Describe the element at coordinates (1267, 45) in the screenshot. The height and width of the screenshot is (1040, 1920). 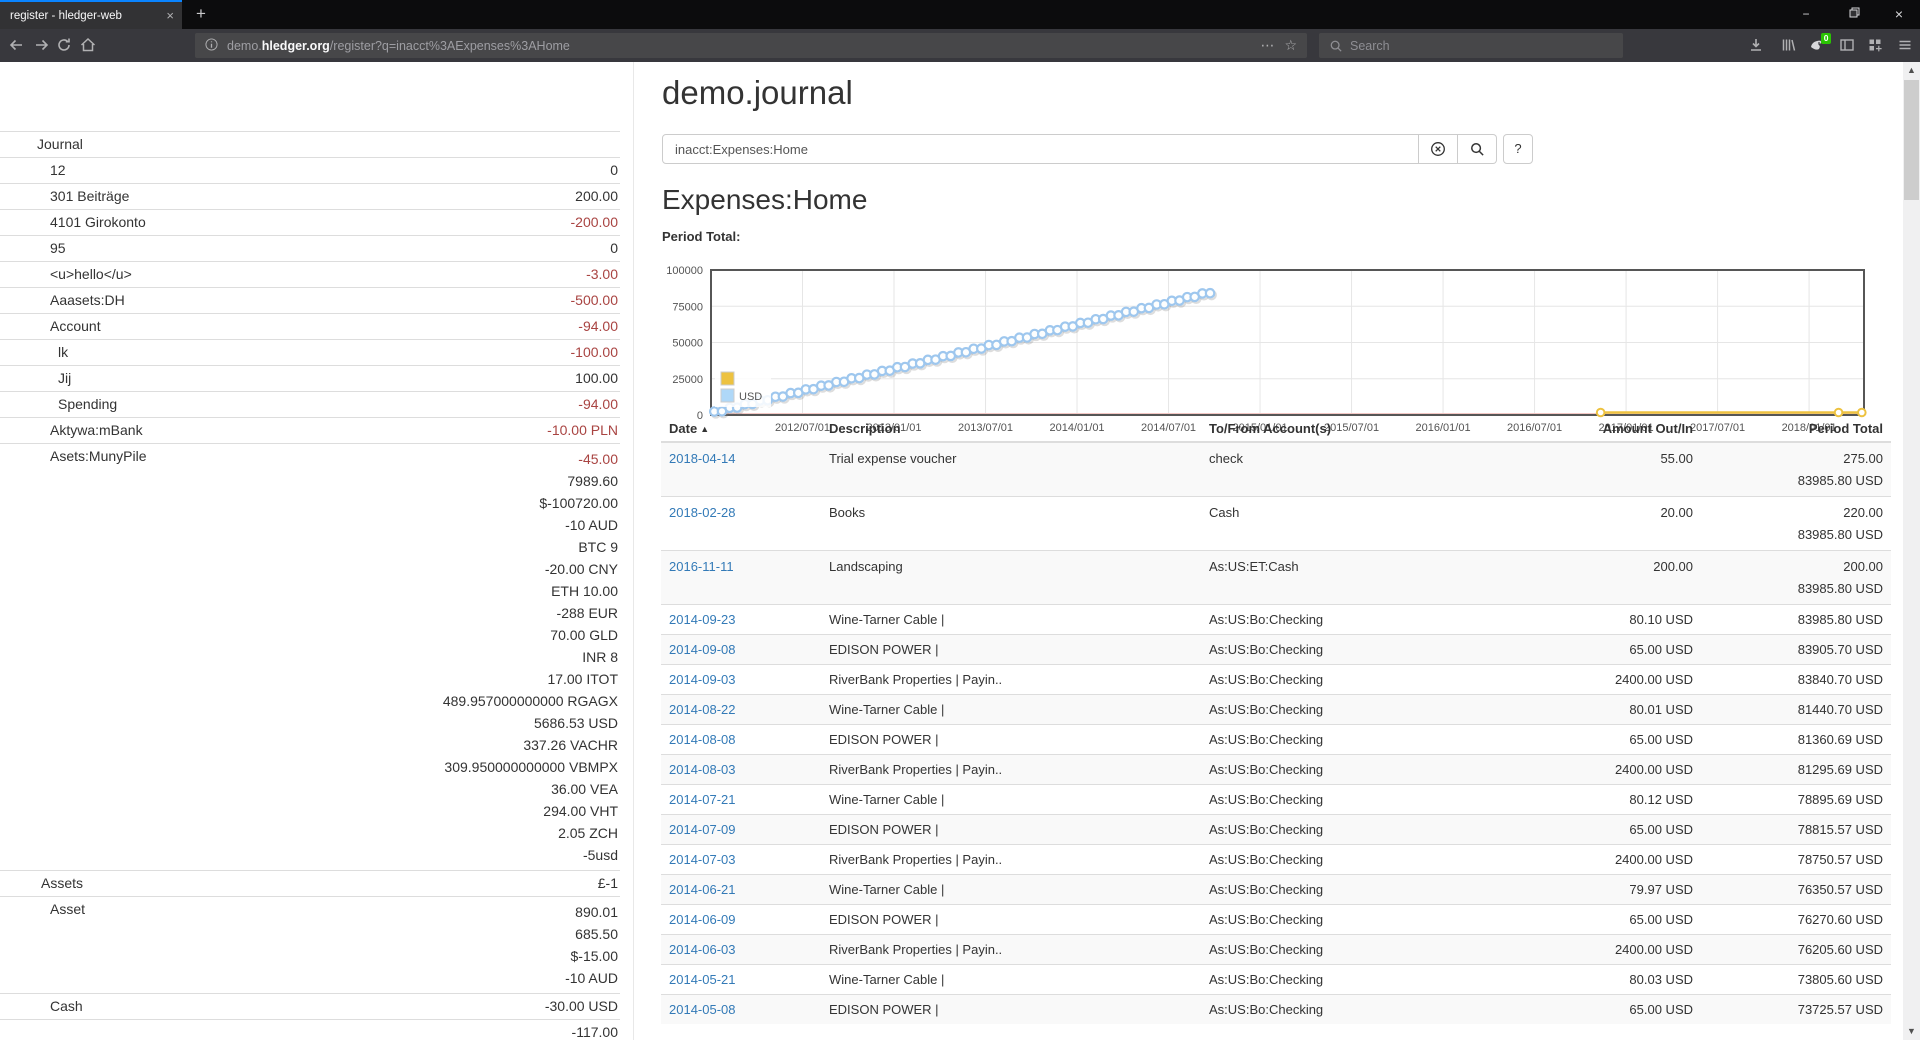
I see `page-actions-icon: ⋯` at that location.